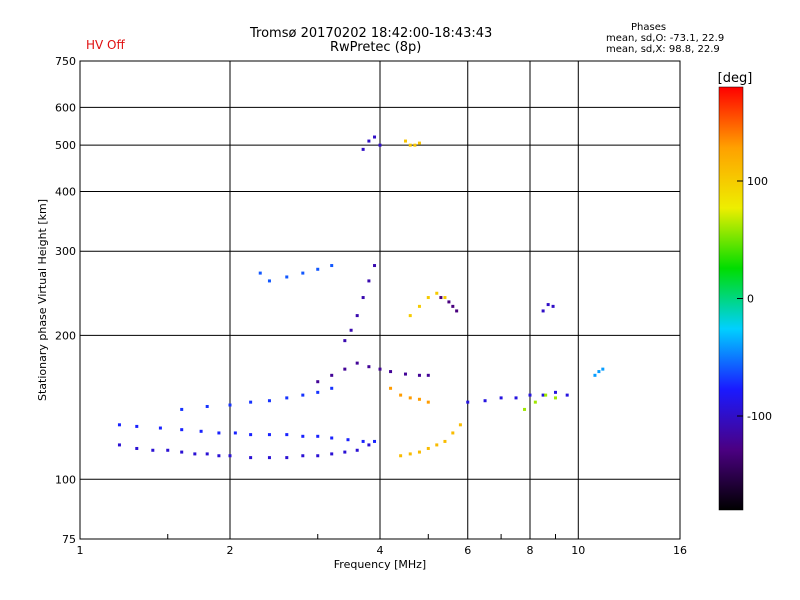 The image size is (800, 600). What do you see at coordinates (380, 550) in the screenshot?
I see `x-tick-label: 4` at bounding box center [380, 550].